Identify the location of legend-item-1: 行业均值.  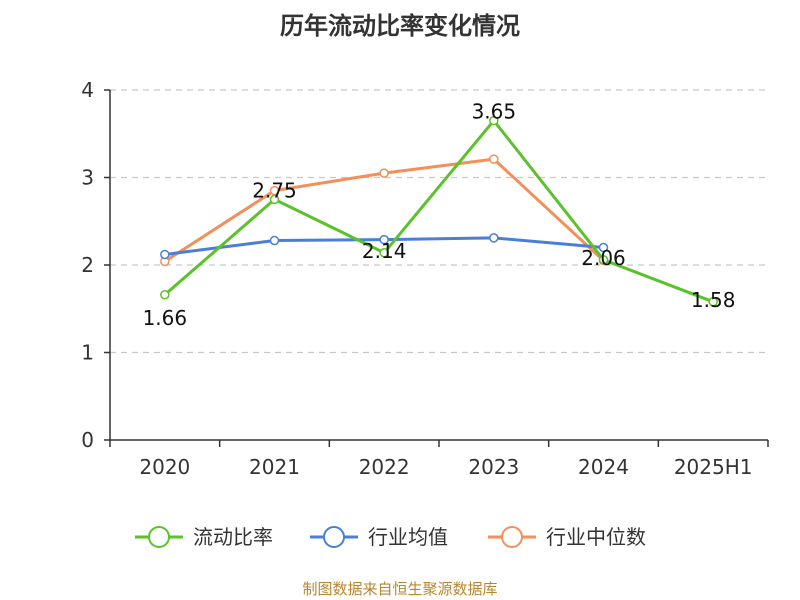
(379, 537).